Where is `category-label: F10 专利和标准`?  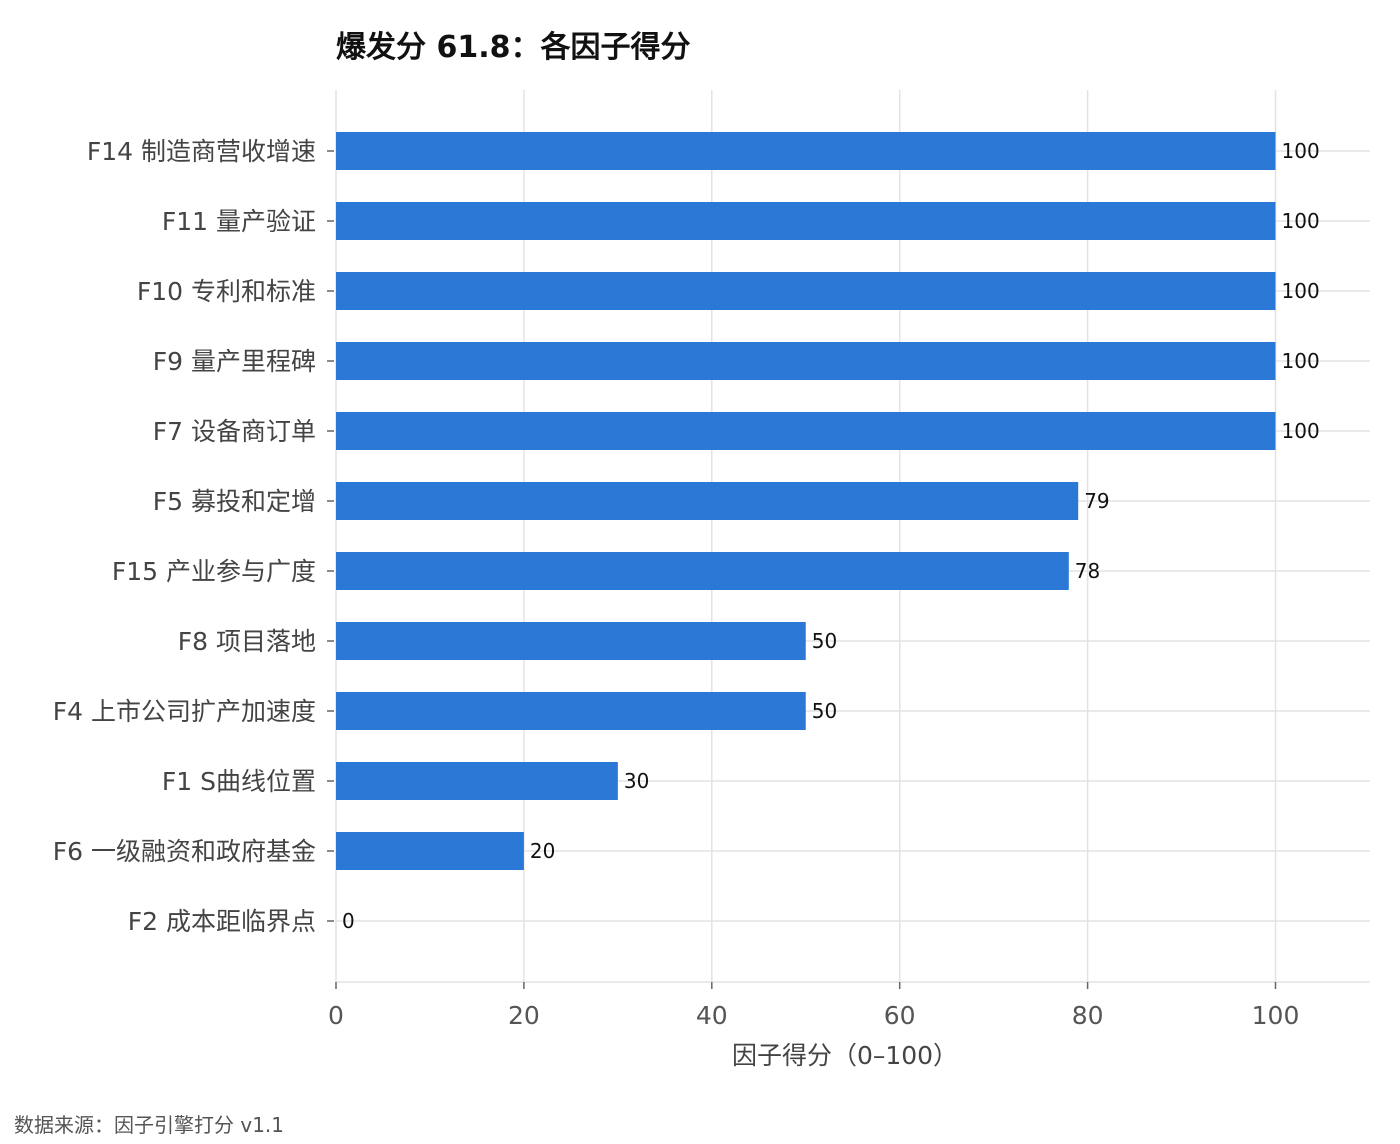 category-label: F10 专利和标准 is located at coordinates (226, 291).